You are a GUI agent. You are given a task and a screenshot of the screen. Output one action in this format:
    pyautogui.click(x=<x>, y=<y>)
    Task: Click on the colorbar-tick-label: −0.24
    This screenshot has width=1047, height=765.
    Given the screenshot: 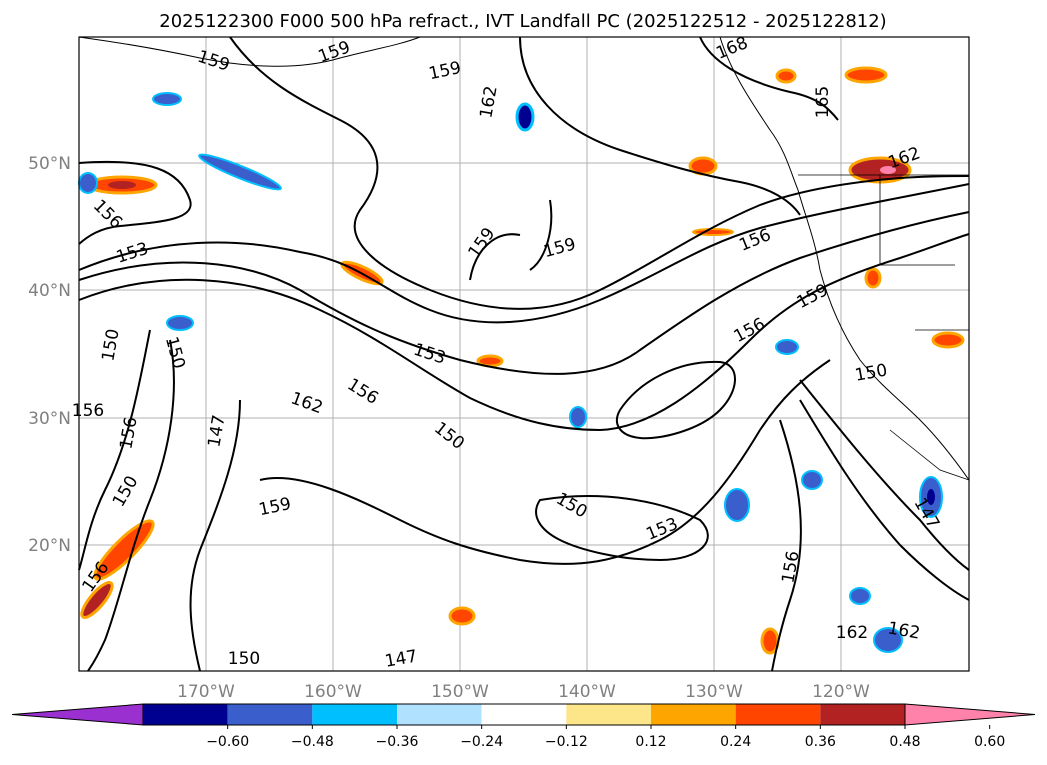 What is the action you would take?
    pyautogui.click(x=481, y=742)
    